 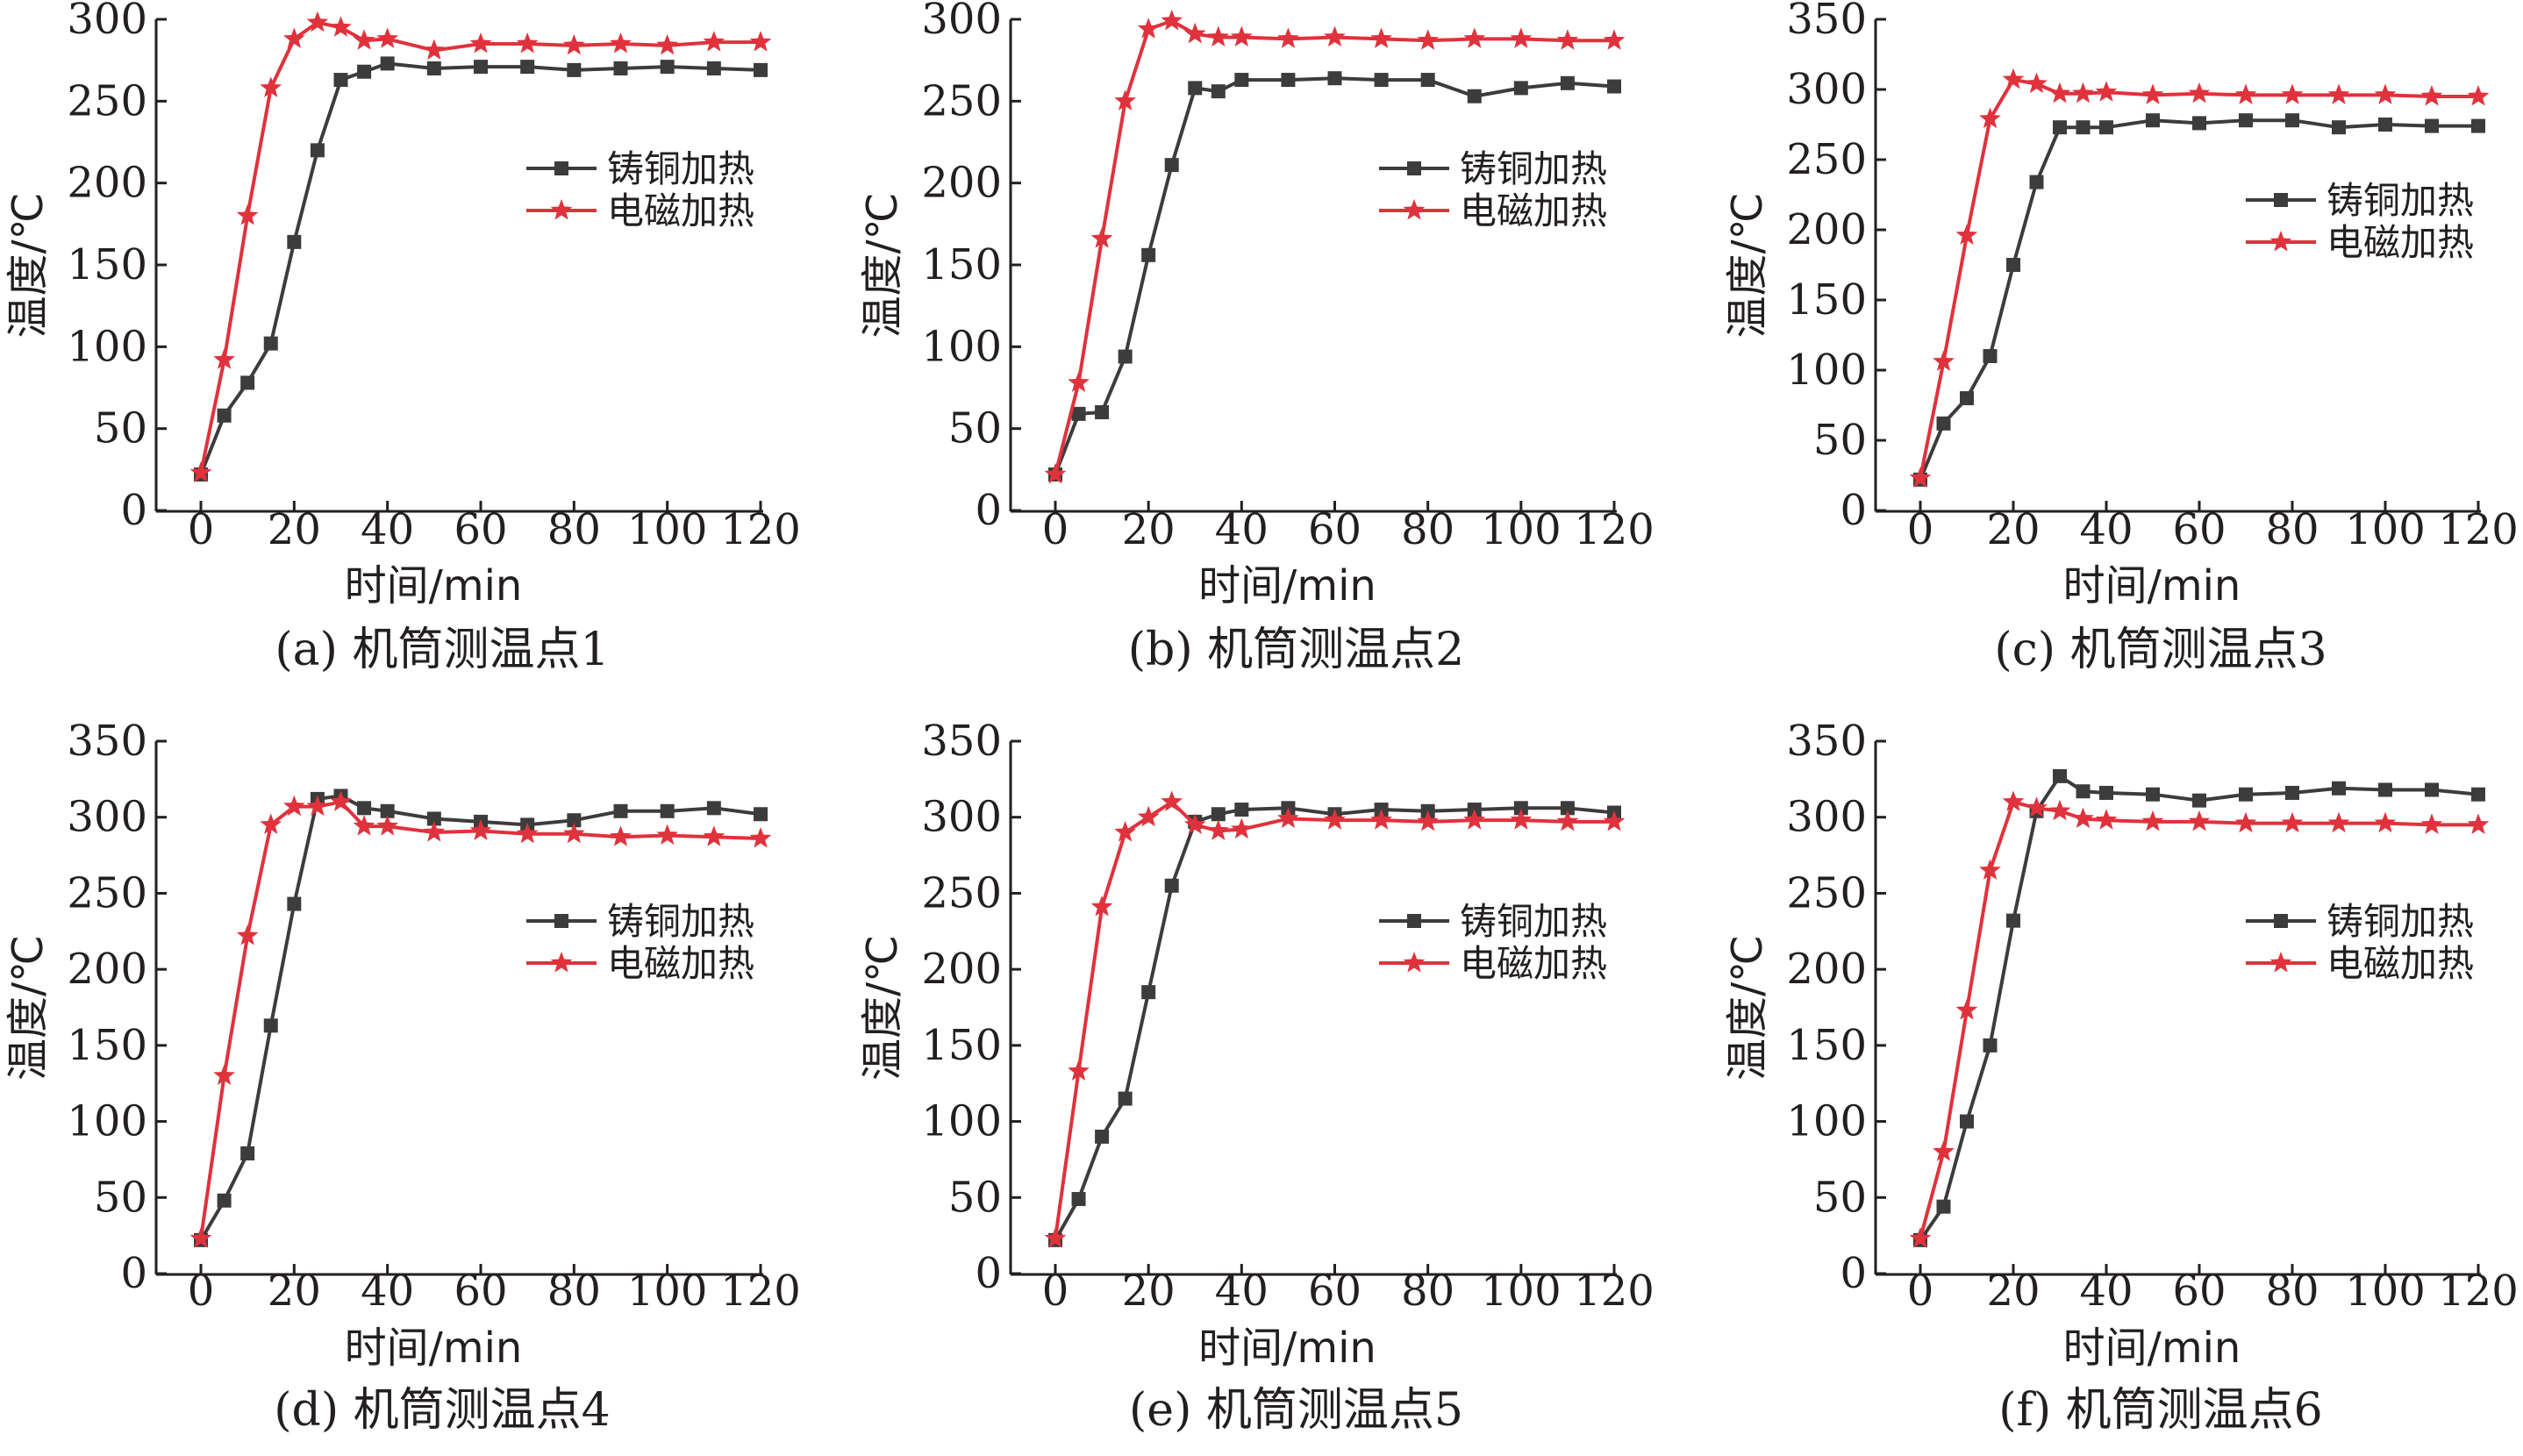 I want to click on x-tick-label: 80, so click(x=574, y=1291).